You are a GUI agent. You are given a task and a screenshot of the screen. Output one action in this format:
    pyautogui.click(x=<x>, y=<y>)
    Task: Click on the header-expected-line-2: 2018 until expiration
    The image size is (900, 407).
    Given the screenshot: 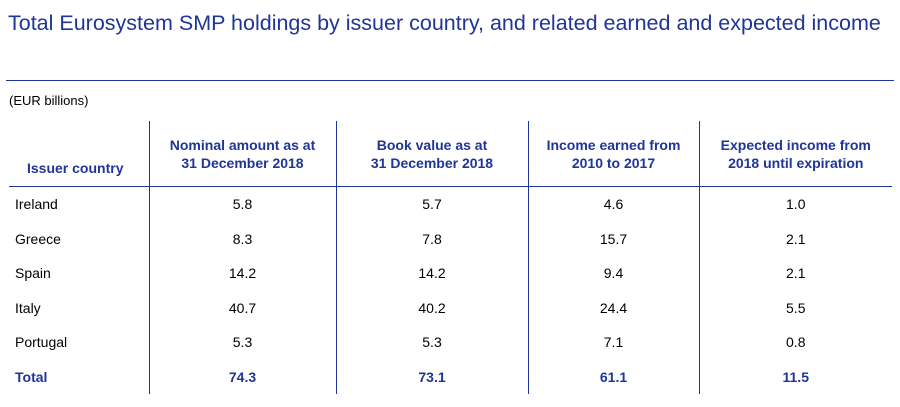 What is the action you would take?
    pyautogui.click(x=796, y=162)
    